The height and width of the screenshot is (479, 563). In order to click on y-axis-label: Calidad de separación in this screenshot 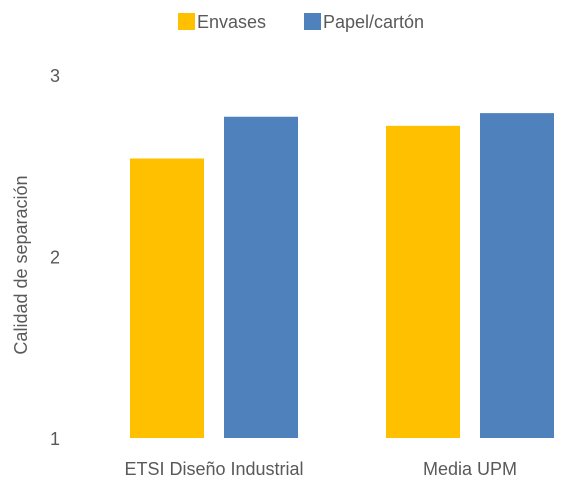, I will do `click(21, 264)`.